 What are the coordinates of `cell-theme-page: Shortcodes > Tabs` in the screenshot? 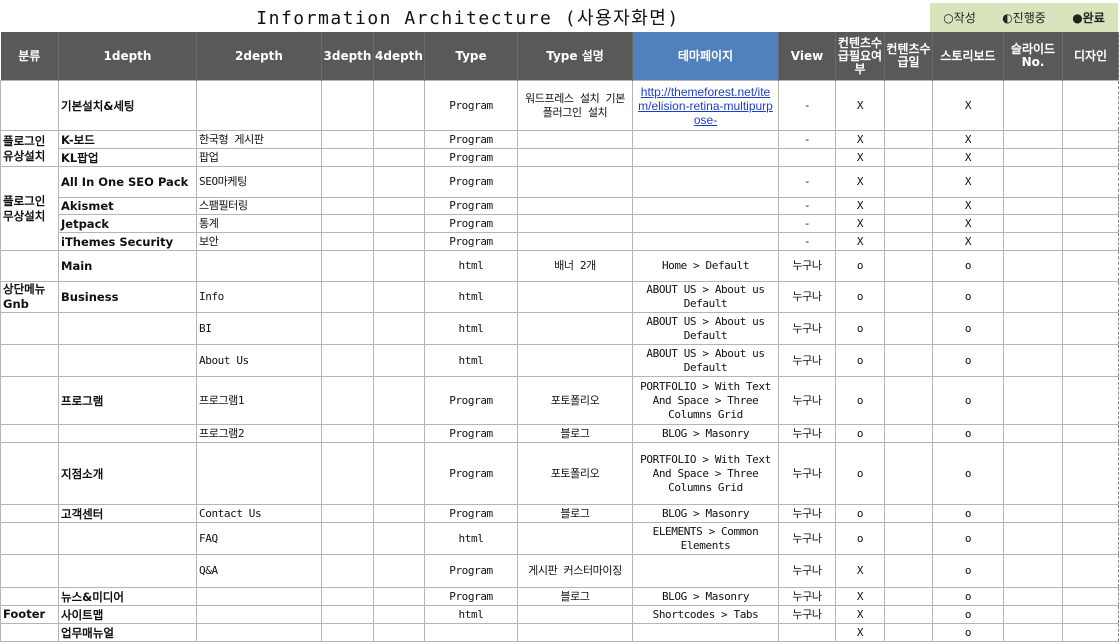 It's located at (705, 614).